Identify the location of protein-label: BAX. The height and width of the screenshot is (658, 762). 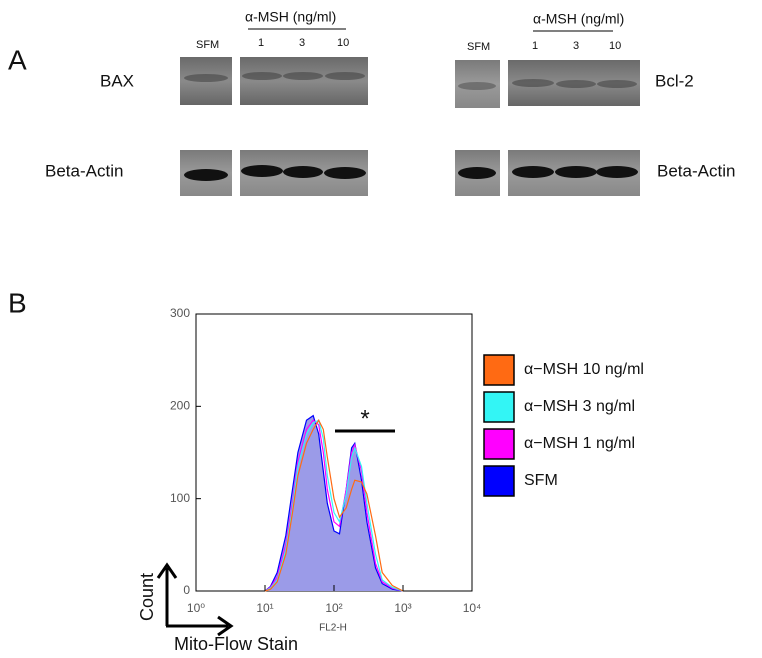
(117, 80).